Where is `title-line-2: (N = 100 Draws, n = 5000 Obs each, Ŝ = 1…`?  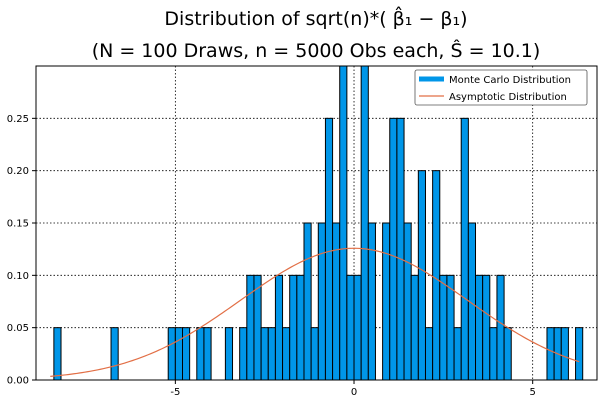 title-line-2: (N = 100 Draws, n = 5000 Obs each, Ŝ = 1… is located at coordinates (316, 50).